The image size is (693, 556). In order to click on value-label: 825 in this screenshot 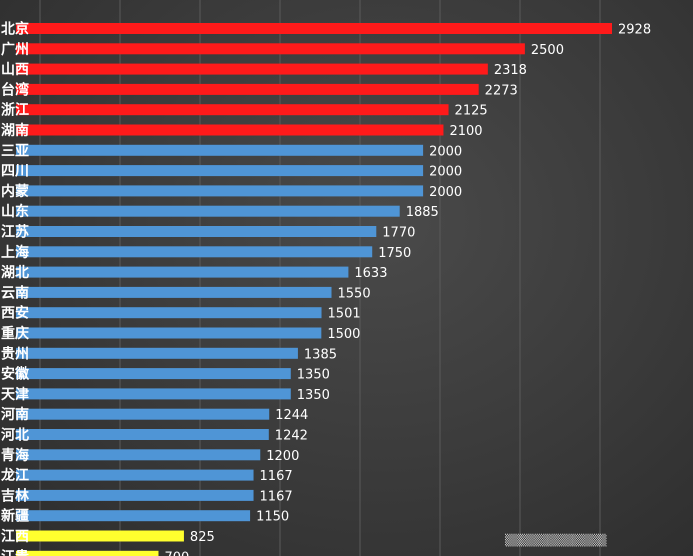, I will do `click(202, 537)`.